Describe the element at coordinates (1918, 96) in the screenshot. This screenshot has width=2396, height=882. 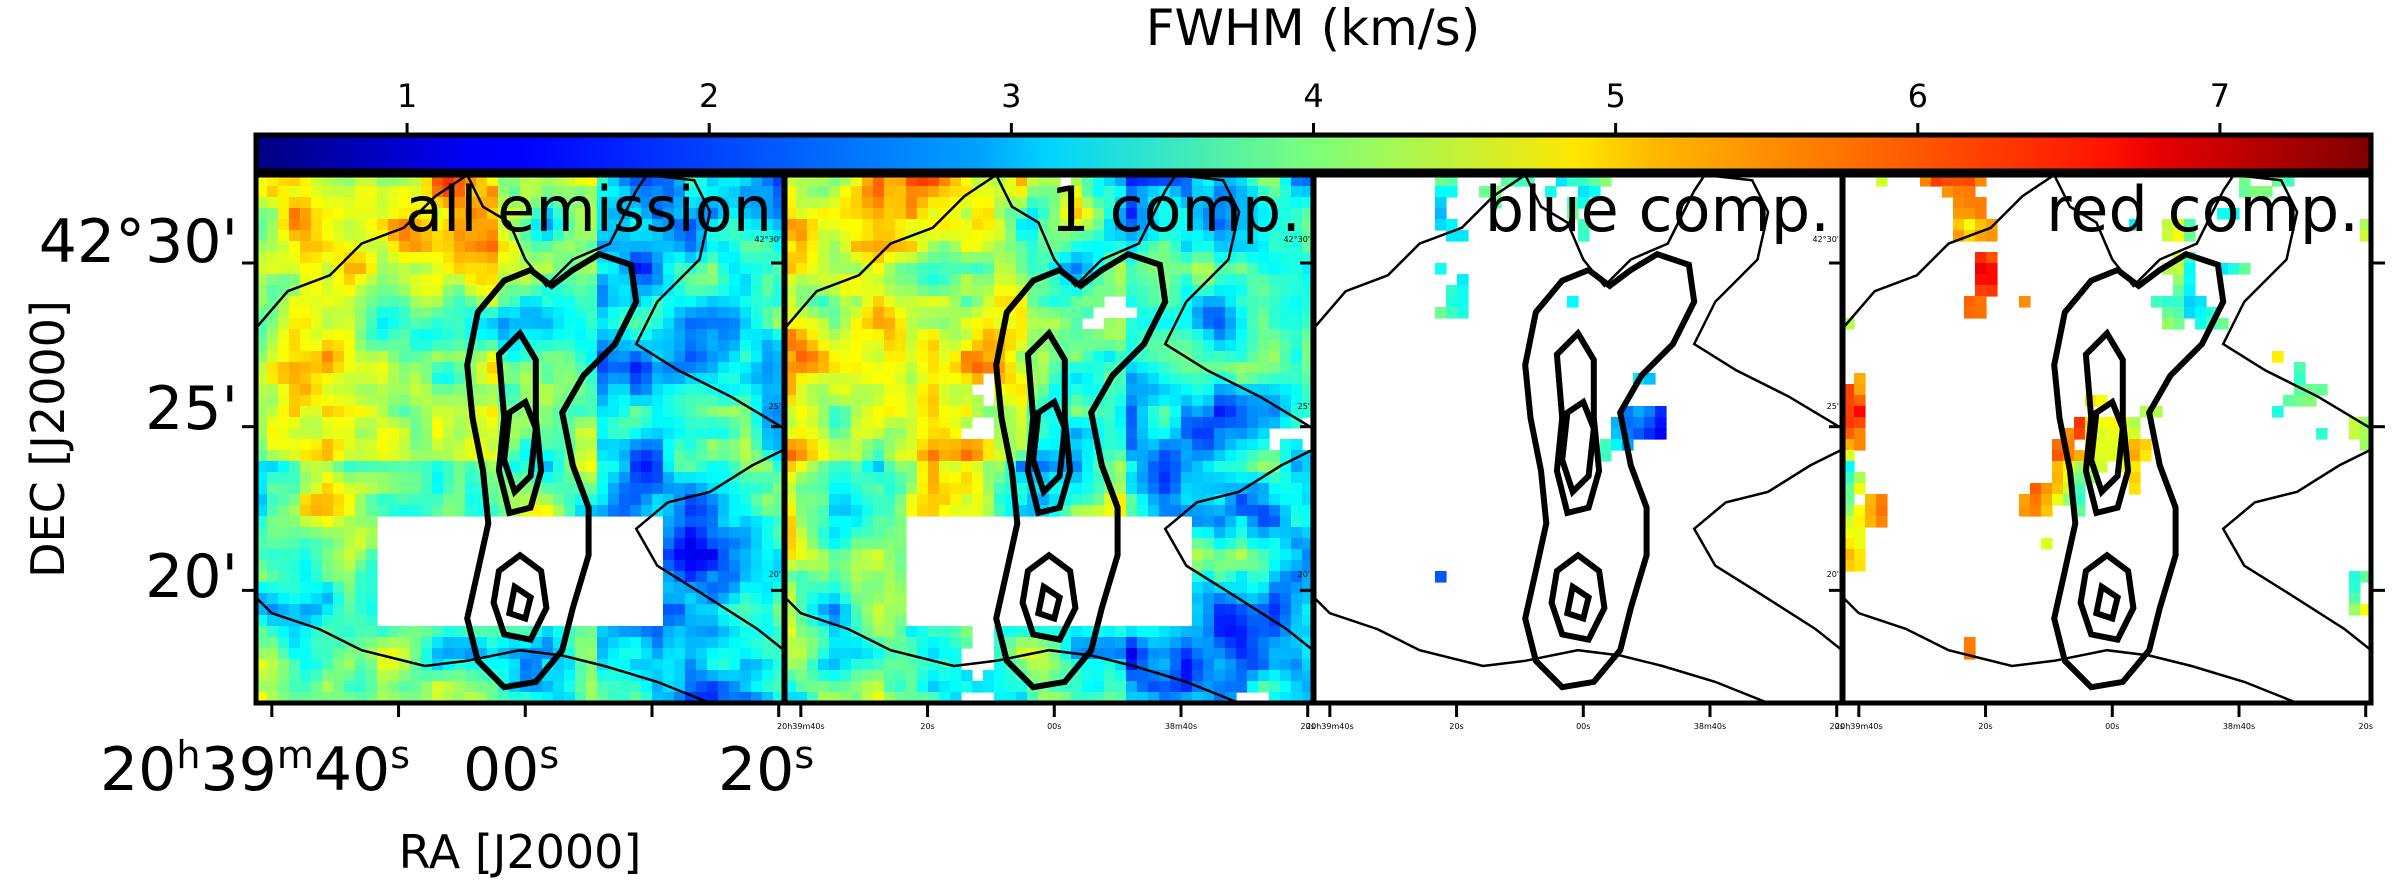
I see `colorbar-tick-label: 6` at that location.